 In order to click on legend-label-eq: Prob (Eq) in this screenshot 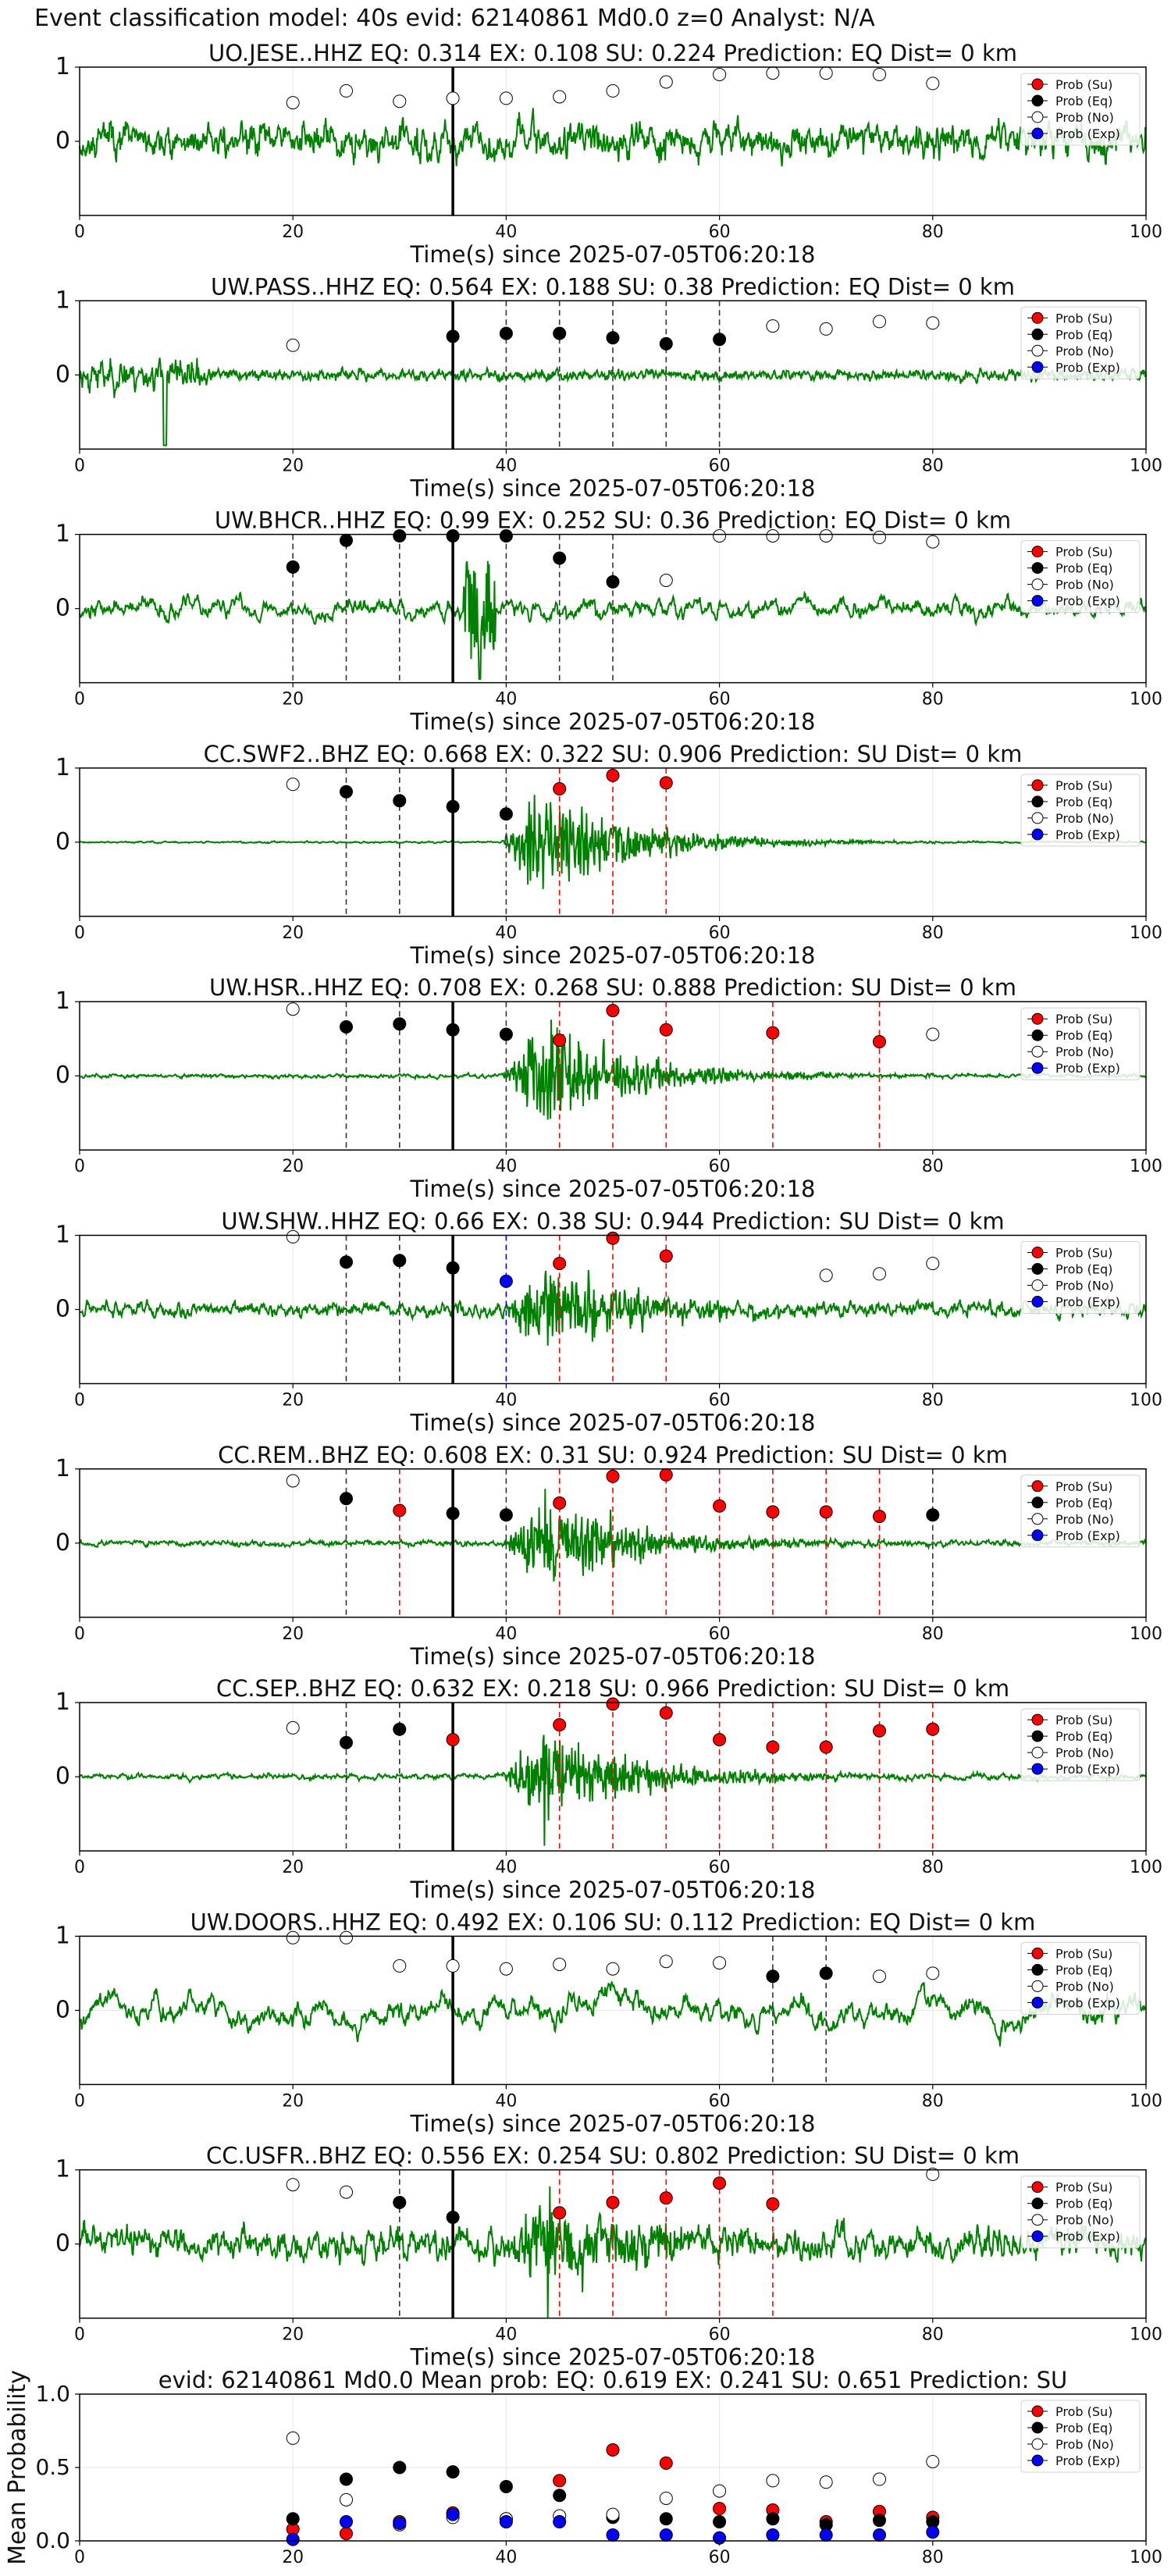, I will do `click(1083, 568)`.